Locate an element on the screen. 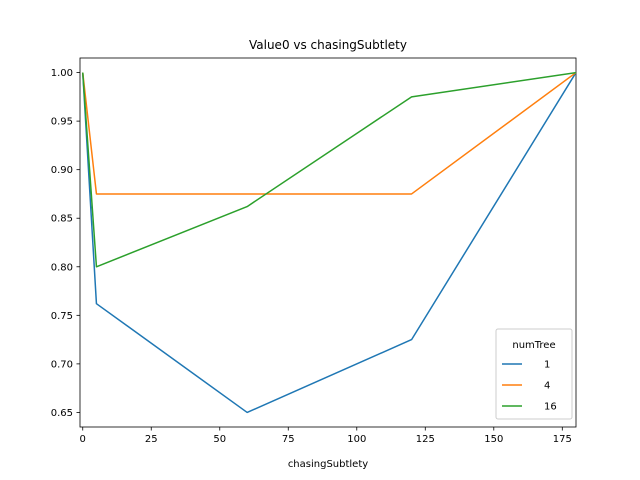 The height and width of the screenshot is (480, 640). x-tick-label: 50 is located at coordinates (219, 439).